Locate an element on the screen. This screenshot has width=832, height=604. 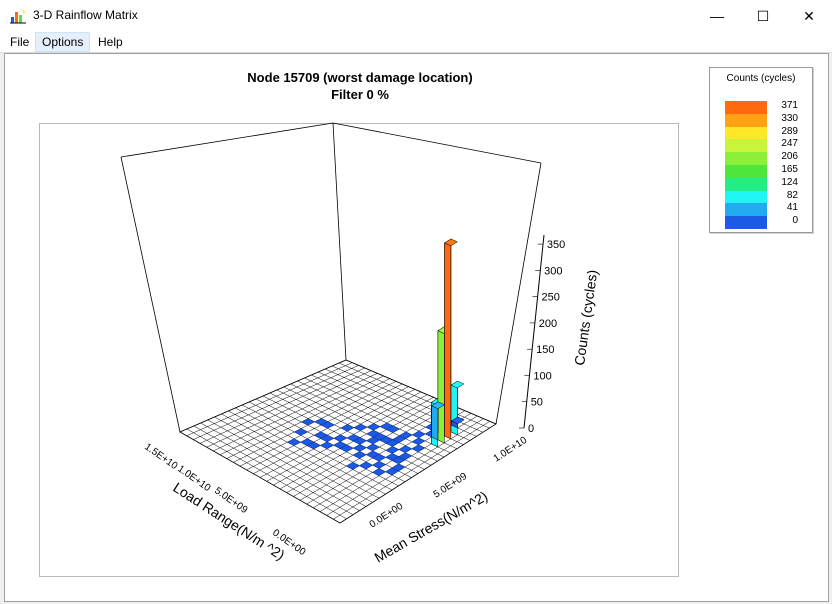
z-tick-label: 100 is located at coordinates (542, 376).